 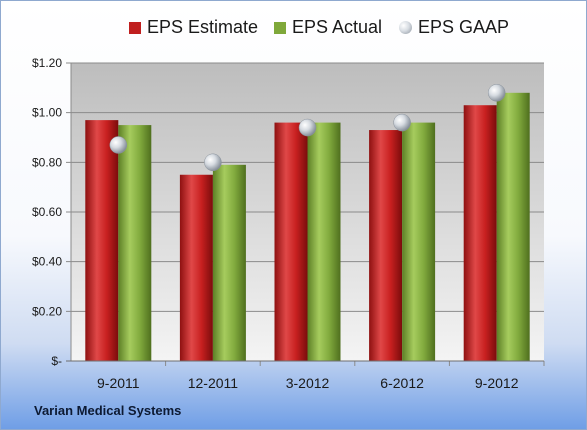 What do you see at coordinates (405, 27) in the screenshot?
I see `legend-marker-gray` at bounding box center [405, 27].